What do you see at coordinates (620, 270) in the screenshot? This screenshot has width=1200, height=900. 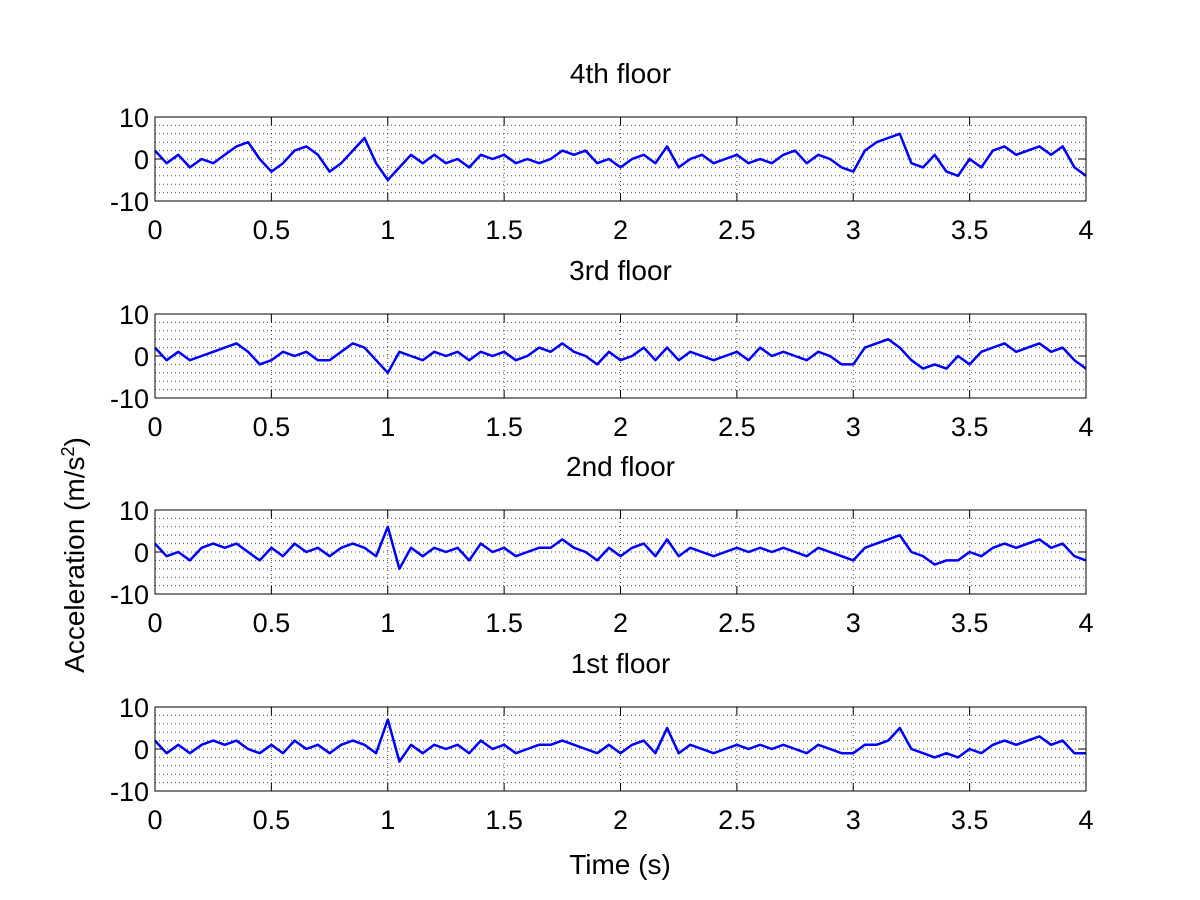 I see `subplot-title: 3rd floor` at bounding box center [620, 270].